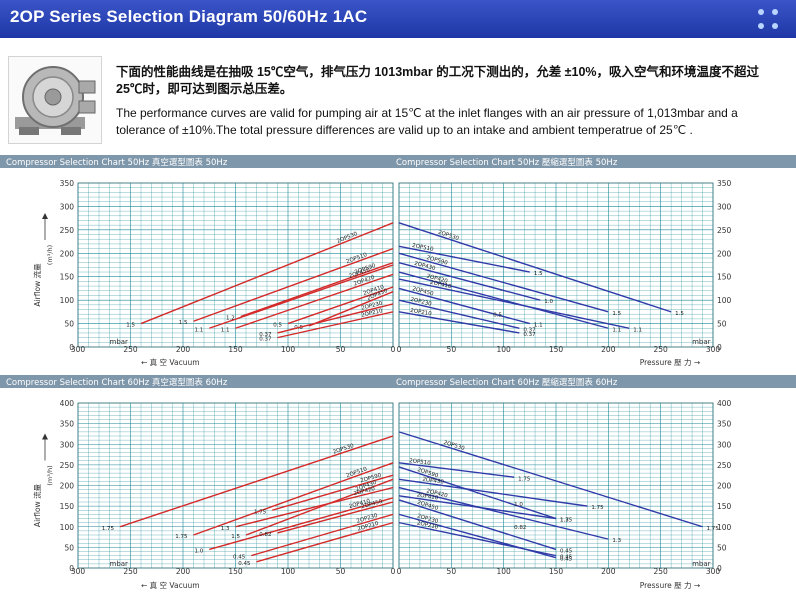 Image resolution: width=796 pixels, height=609 pixels. What do you see at coordinates (398, 19) in the screenshot?
I see `page-header: 2OP Series Selection Diagram 50/60Hz 1AC` at bounding box center [398, 19].